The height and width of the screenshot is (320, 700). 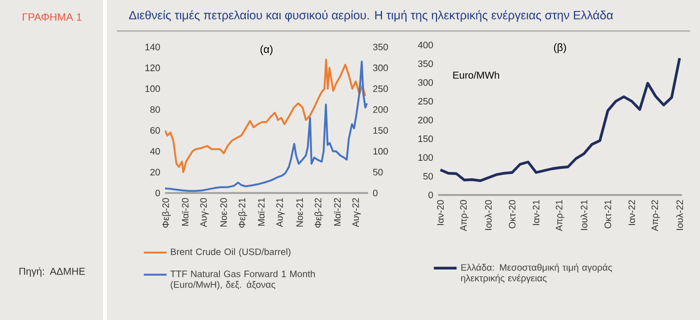 I want to click on y2-tick-label: 100, so click(x=380, y=151).